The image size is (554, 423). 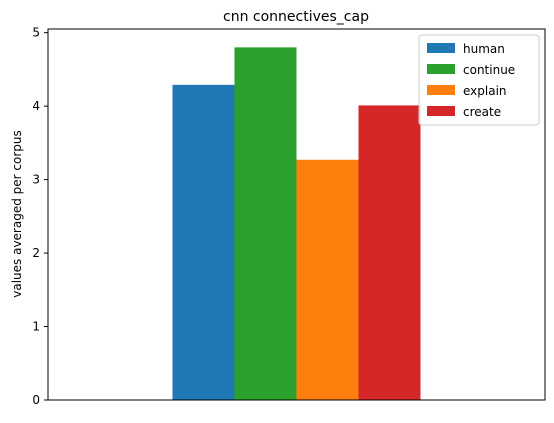 What do you see at coordinates (441, 48) in the screenshot?
I see `legend-swatch-human` at bounding box center [441, 48].